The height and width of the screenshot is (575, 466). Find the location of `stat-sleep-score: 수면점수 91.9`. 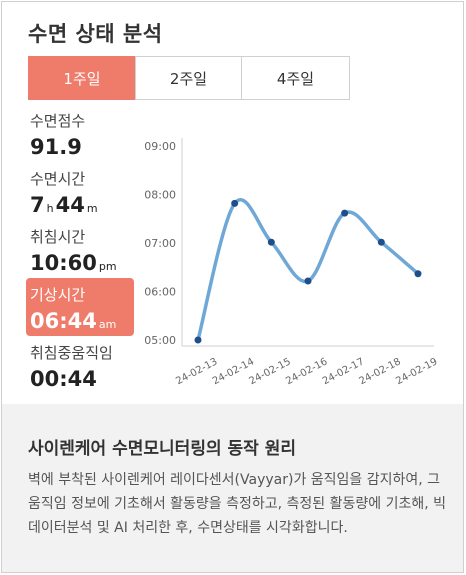

stat-sleep-score: 수면점수 91.9 is located at coordinates (57, 134).